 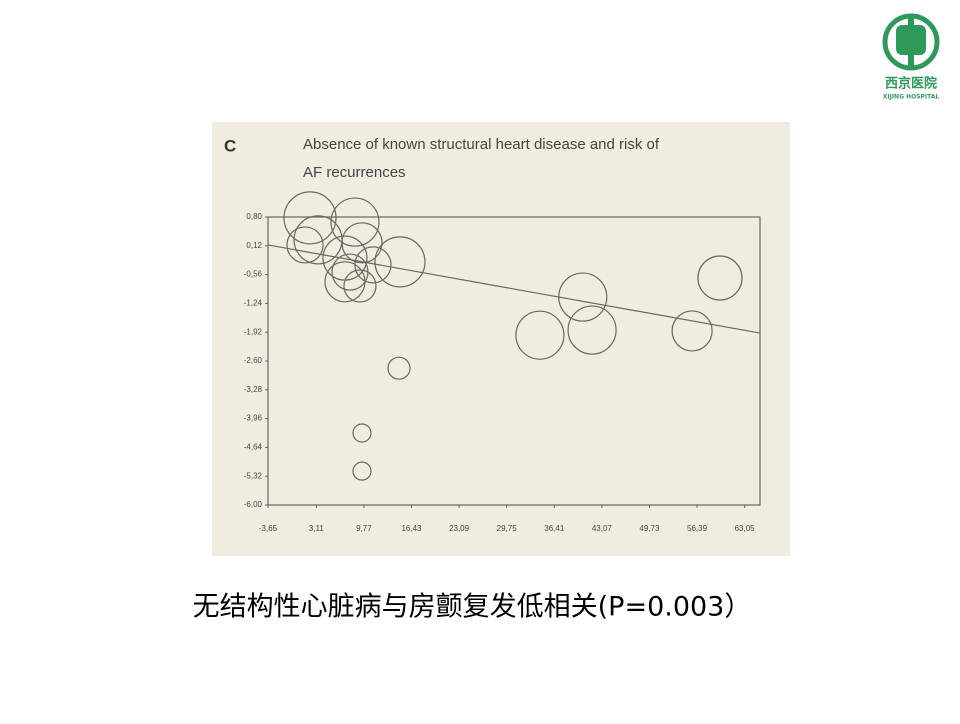 I want to click on y-tick-label: -2,60, so click(x=253, y=360).